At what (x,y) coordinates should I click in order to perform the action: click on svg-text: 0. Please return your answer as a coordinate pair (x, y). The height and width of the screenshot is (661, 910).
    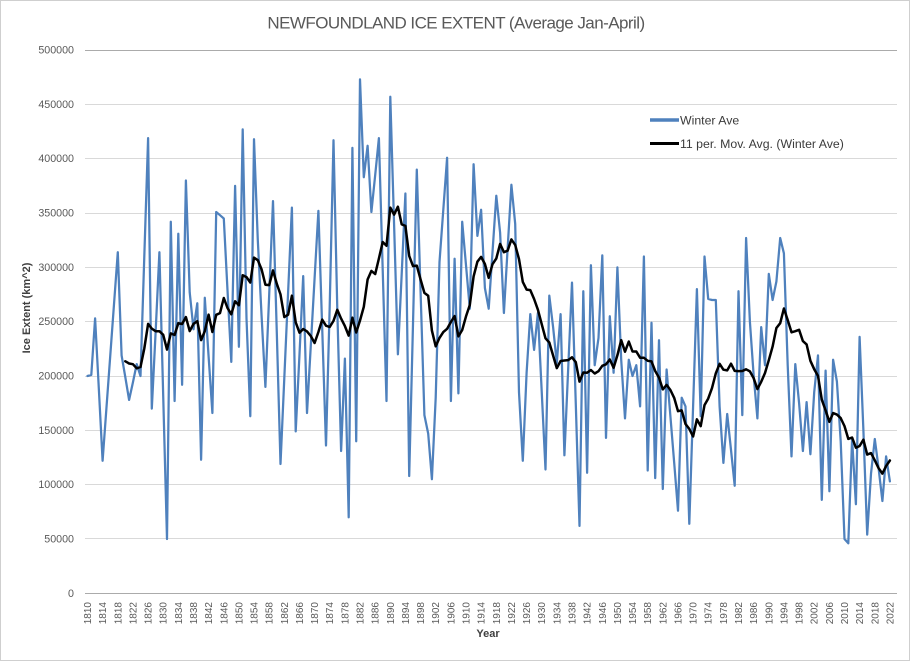
    Looking at the image, I should click on (71, 594).